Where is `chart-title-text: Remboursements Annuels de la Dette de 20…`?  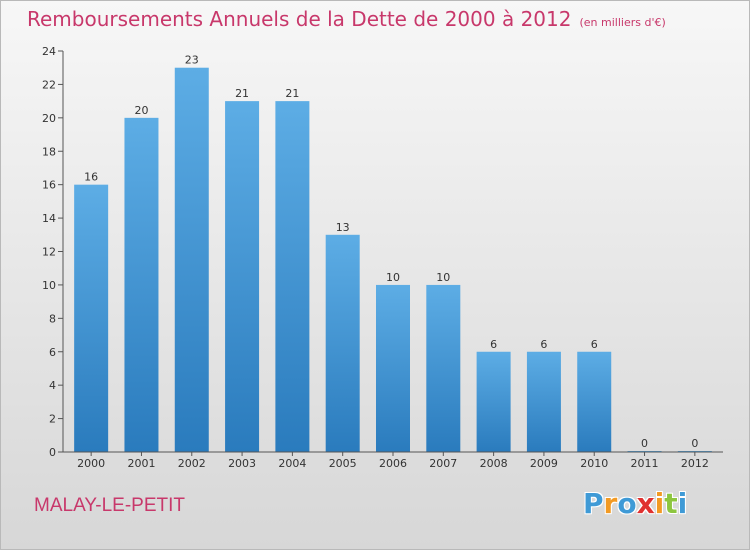
chart-title-text: Remboursements Annuels de la Dette de 20… is located at coordinates (299, 19).